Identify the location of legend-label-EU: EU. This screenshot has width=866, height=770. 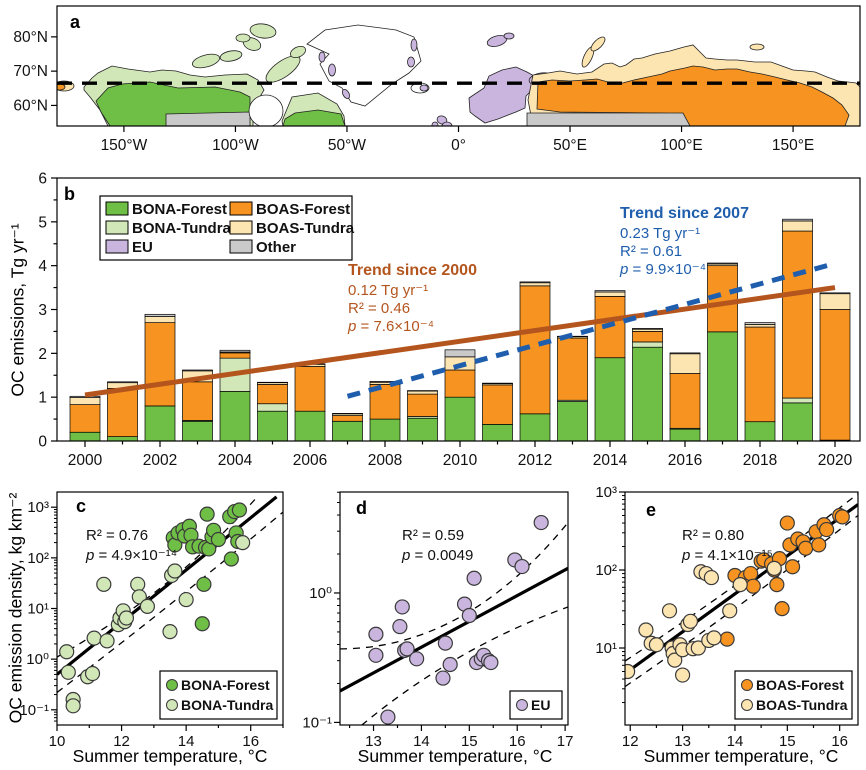
(142, 247).